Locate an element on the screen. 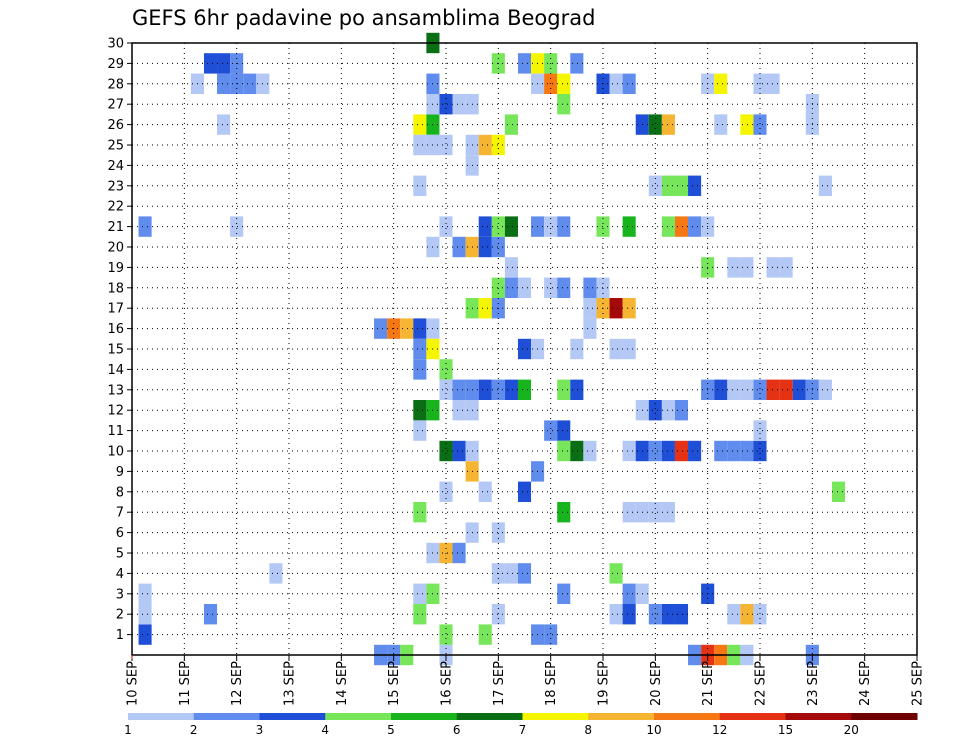  y-tick-label: 30 is located at coordinates (115, 44).